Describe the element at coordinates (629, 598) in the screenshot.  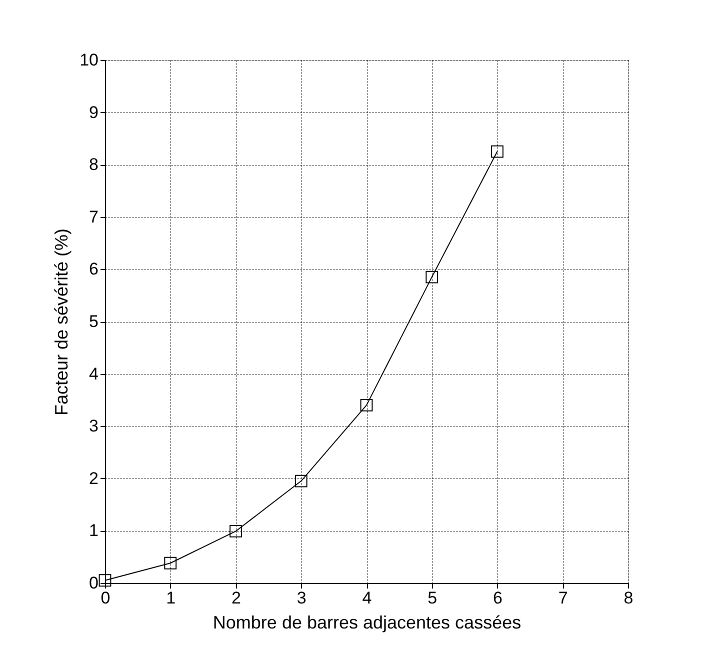
I see `x-tick-label: 8` at that location.